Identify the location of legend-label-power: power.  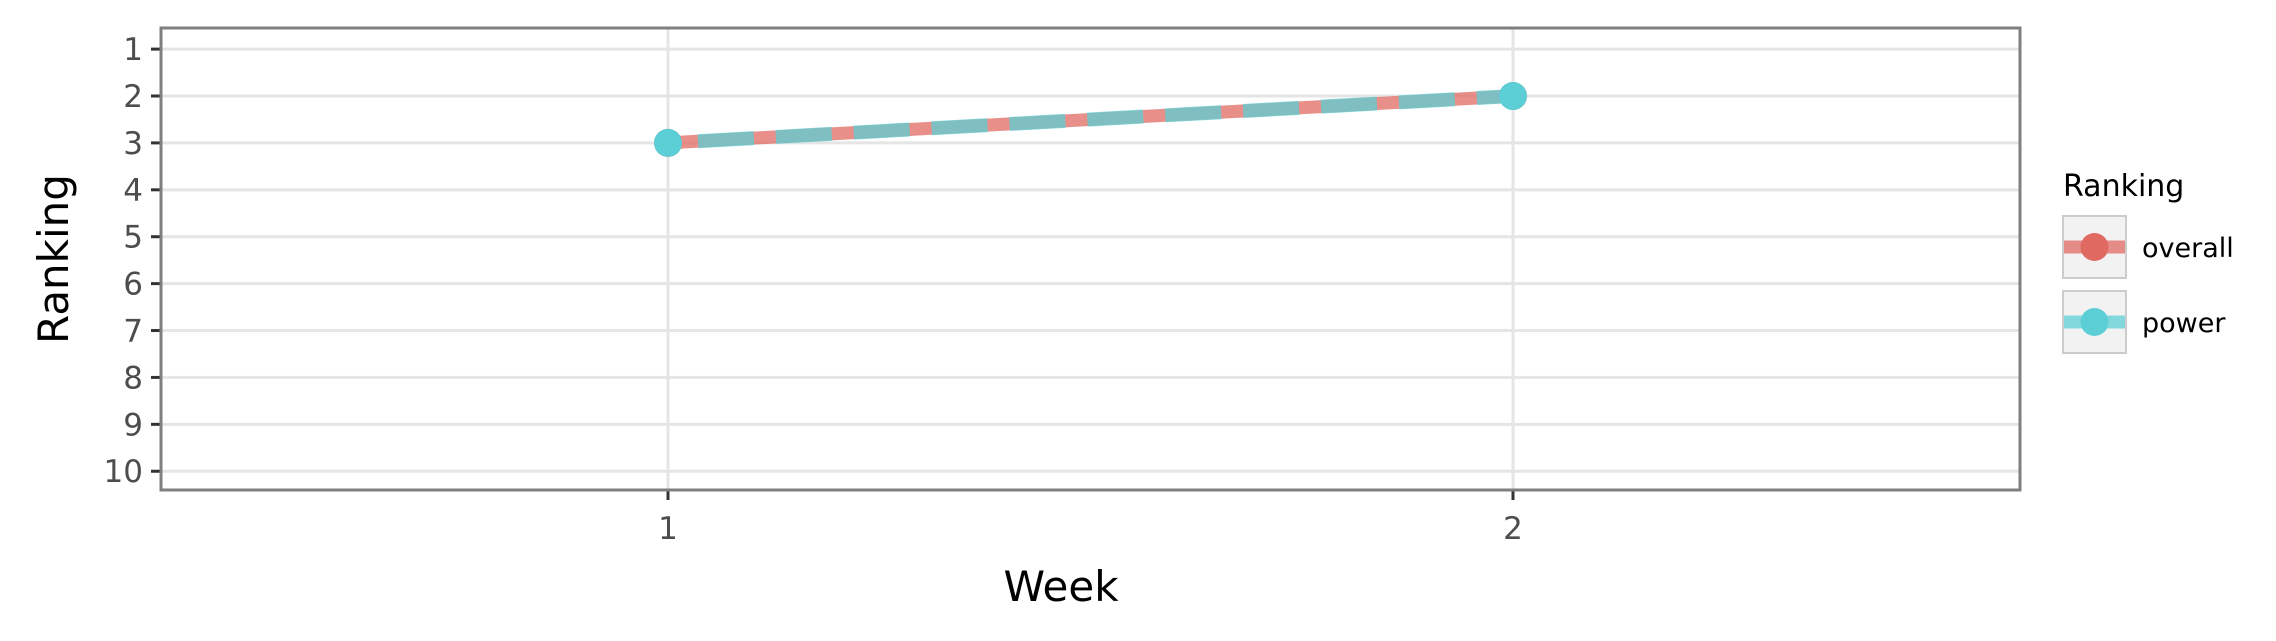
(2184, 323).